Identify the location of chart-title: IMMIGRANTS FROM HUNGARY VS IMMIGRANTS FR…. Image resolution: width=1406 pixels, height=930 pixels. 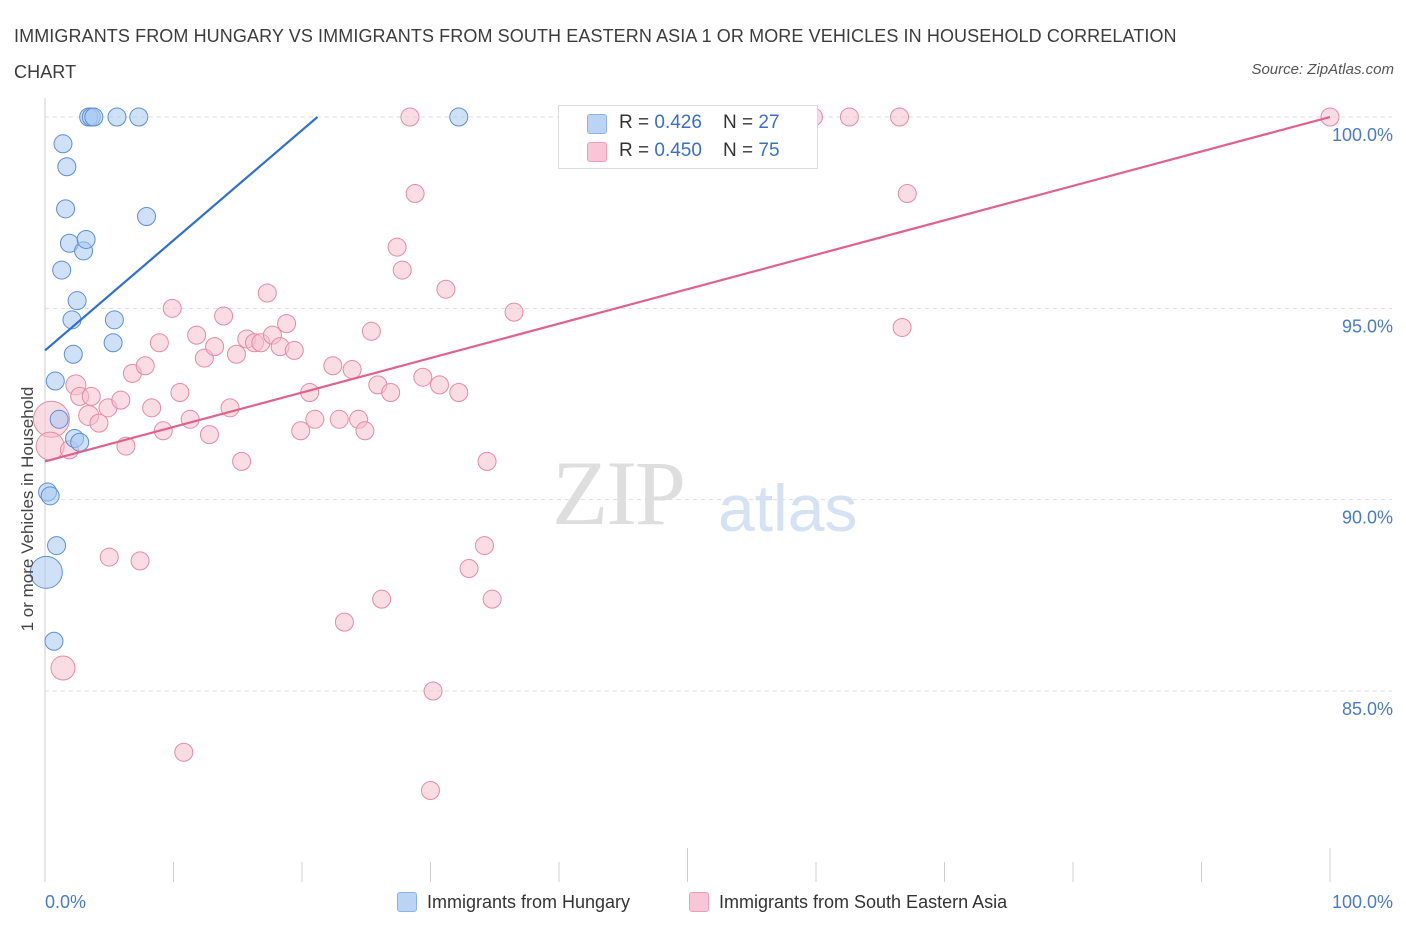
(595, 54).